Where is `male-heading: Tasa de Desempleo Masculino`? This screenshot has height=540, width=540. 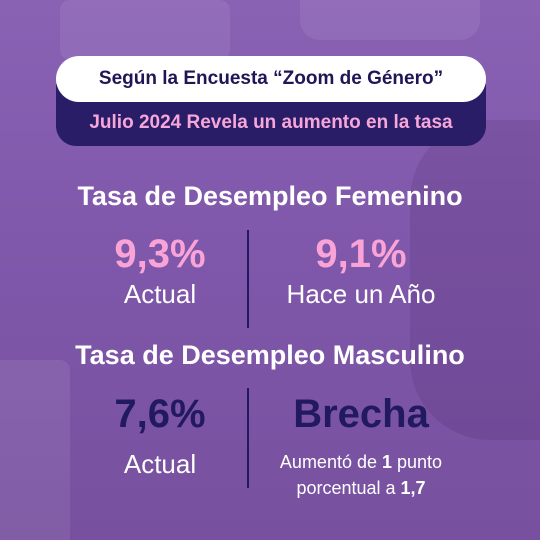 male-heading: Tasa de Desempleo Masculino is located at coordinates (270, 355).